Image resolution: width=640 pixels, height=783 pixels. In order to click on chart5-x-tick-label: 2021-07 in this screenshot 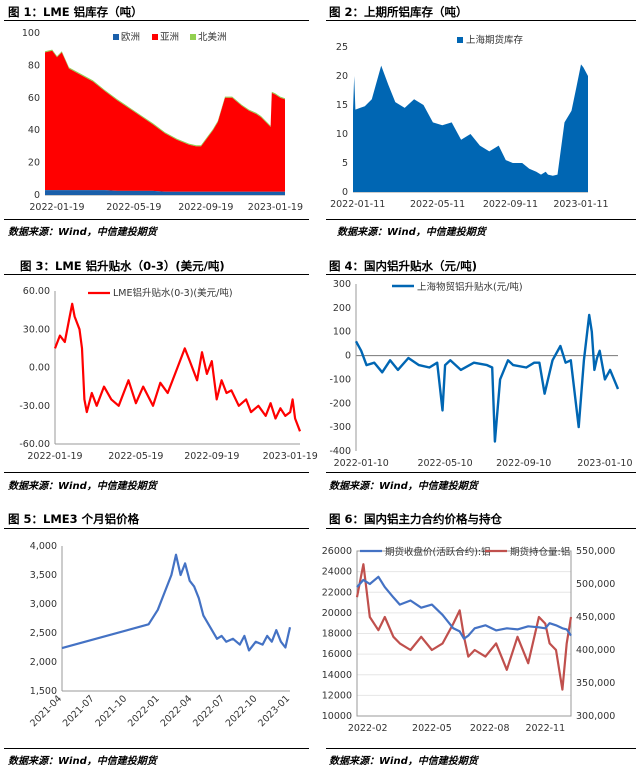, I will do `click(79, 711)`.